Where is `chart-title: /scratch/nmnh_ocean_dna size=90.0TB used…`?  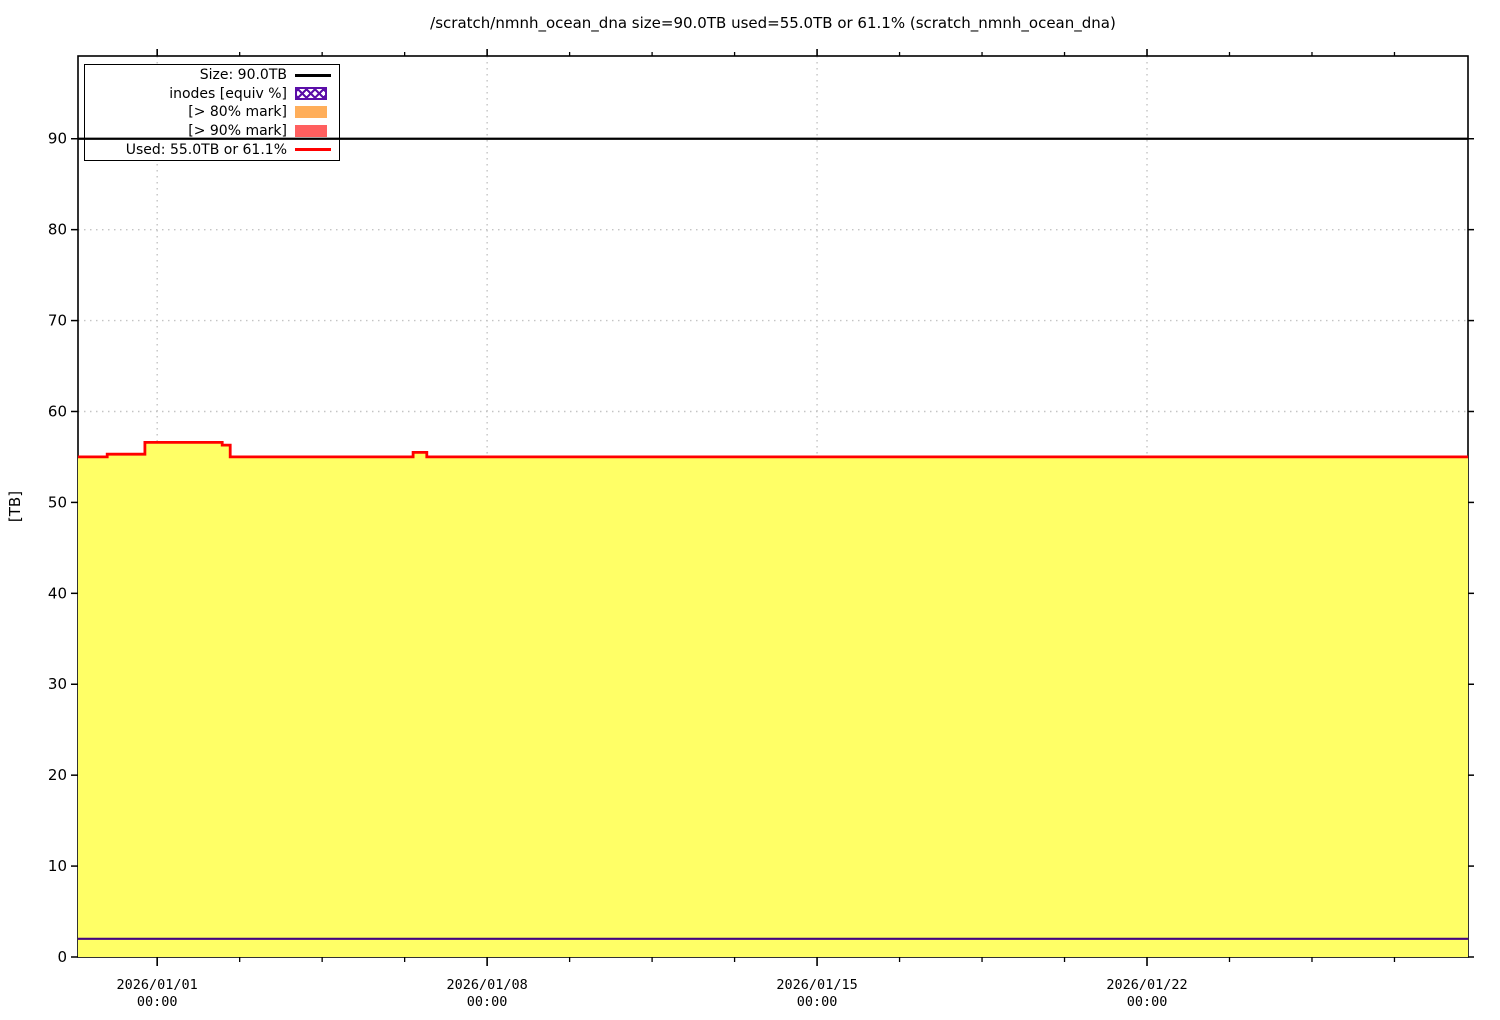 chart-title: /scratch/nmnh_ocean_dna size=90.0TB used… is located at coordinates (773, 23).